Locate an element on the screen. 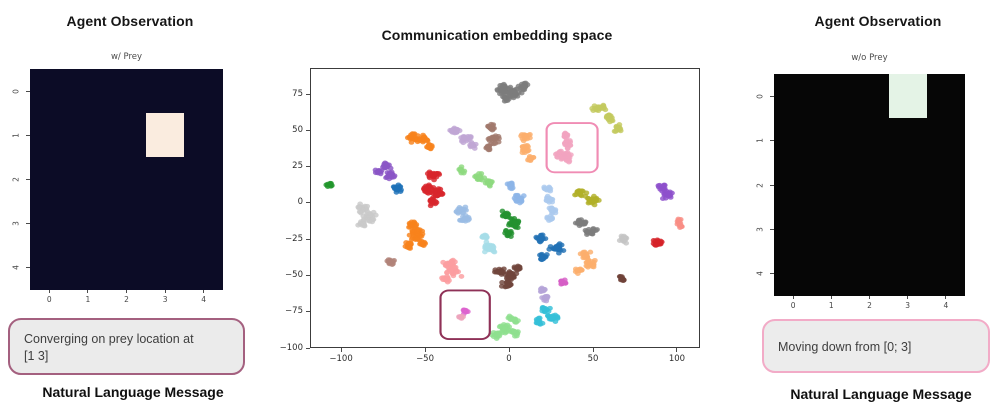 The image size is (1000, 416). right-heatmap-y-tick-label: 1 is located at coordinates (760, 140).